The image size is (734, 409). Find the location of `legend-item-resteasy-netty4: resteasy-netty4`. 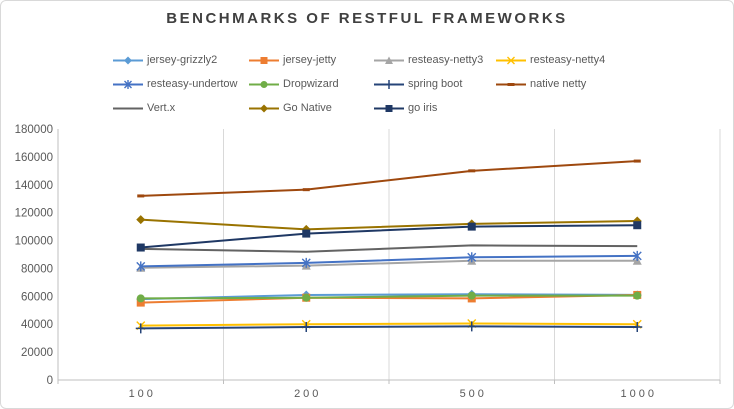

legend-item-resteasy-netty4: resteasy-netty4 is located at coordinates (550, 60).